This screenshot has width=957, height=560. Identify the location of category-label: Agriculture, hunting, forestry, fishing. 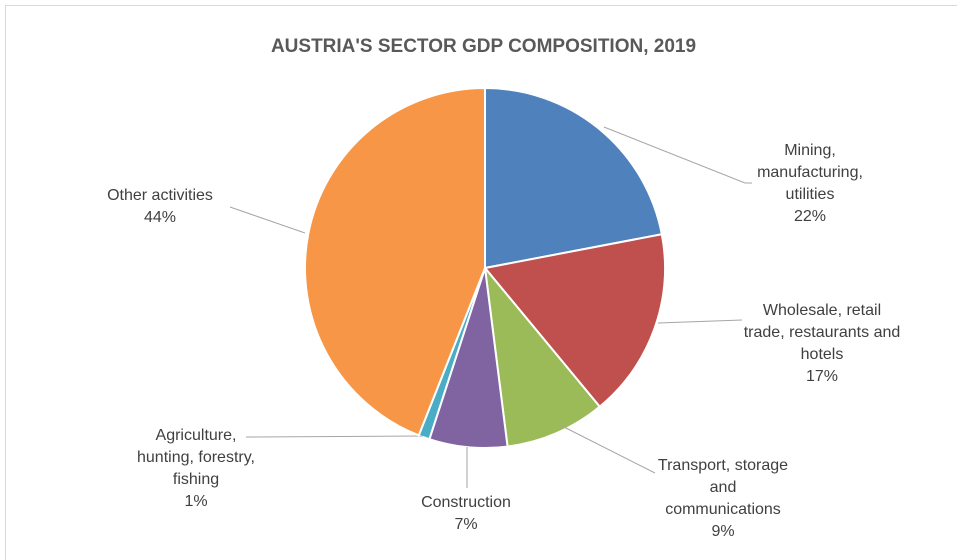
(196, 457).